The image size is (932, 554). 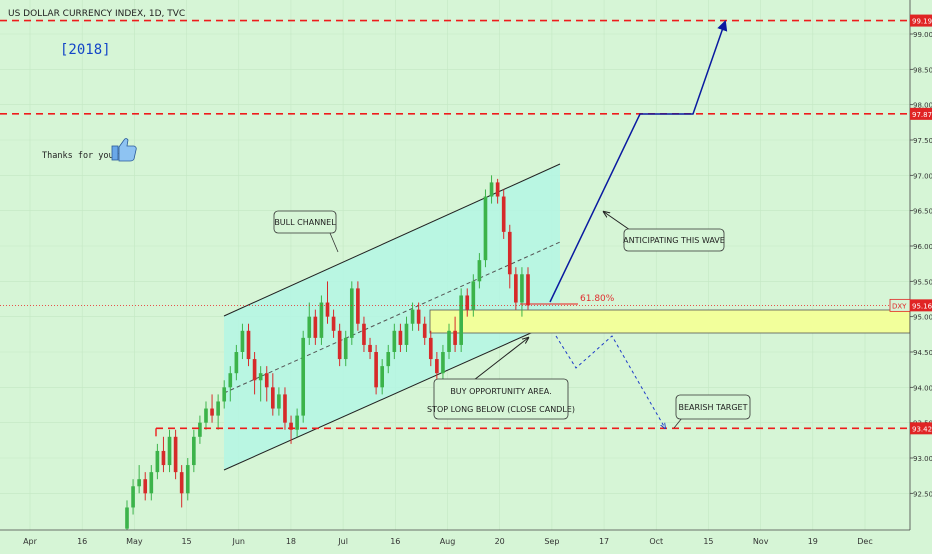 What do you see at coordinates (922, 247) in the screenshot?
I see `price-tick-label: 96.00` at bounding box center [922, 247].